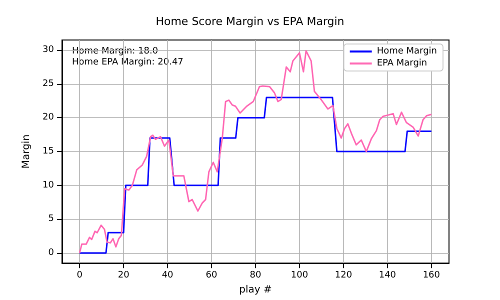  What do you see at coordinates (256, 275) in the screenshot?
I see `x-tick-label: 80` at bounding box center [256, 275].